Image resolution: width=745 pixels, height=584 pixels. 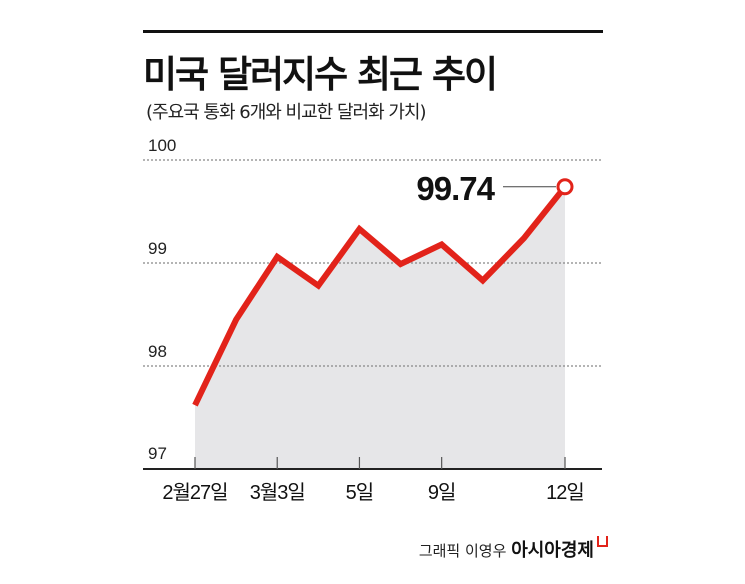 What do you see at coordinates (442, 492) in the screenshot?
I see `x-tick-label: 9일` at bounding box center [442, 492].